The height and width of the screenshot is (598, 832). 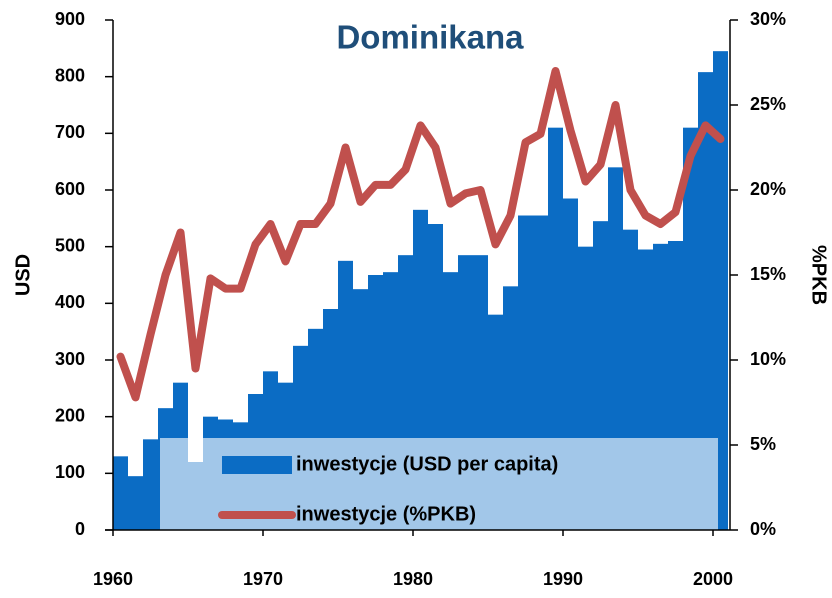 I want to click on y2-tick-label: 10%, so click(x=768, y=359).